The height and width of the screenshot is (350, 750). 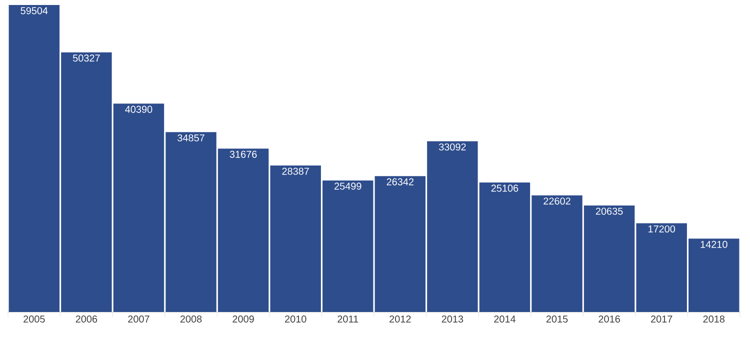 I want to click on data-label: 25106, so click(x=504, y=188).